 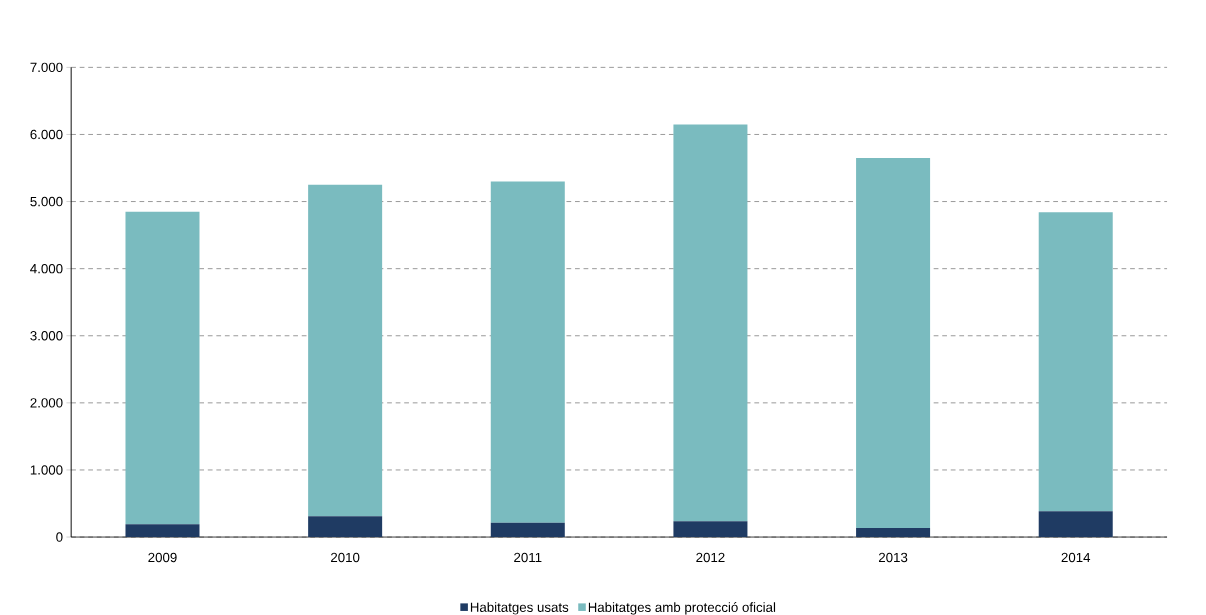 I want to click on x-tick-label: 2010, so click(x=345, y=557).